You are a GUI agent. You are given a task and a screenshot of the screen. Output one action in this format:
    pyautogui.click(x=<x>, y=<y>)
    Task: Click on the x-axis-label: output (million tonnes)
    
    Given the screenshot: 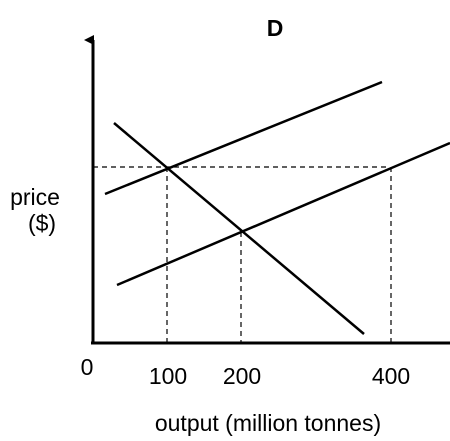 What is the action you would take?
    pyautogui.click(x=268, y=423)
    